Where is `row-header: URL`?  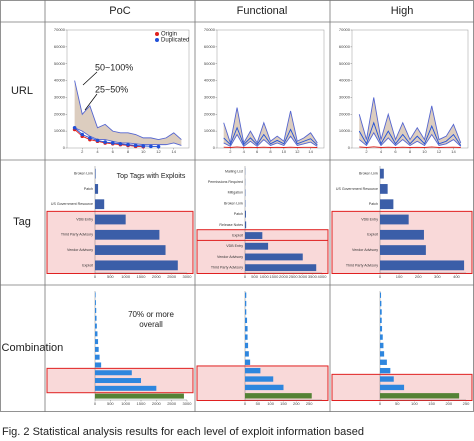 row-header: URL is located at coordinates (22, 91).